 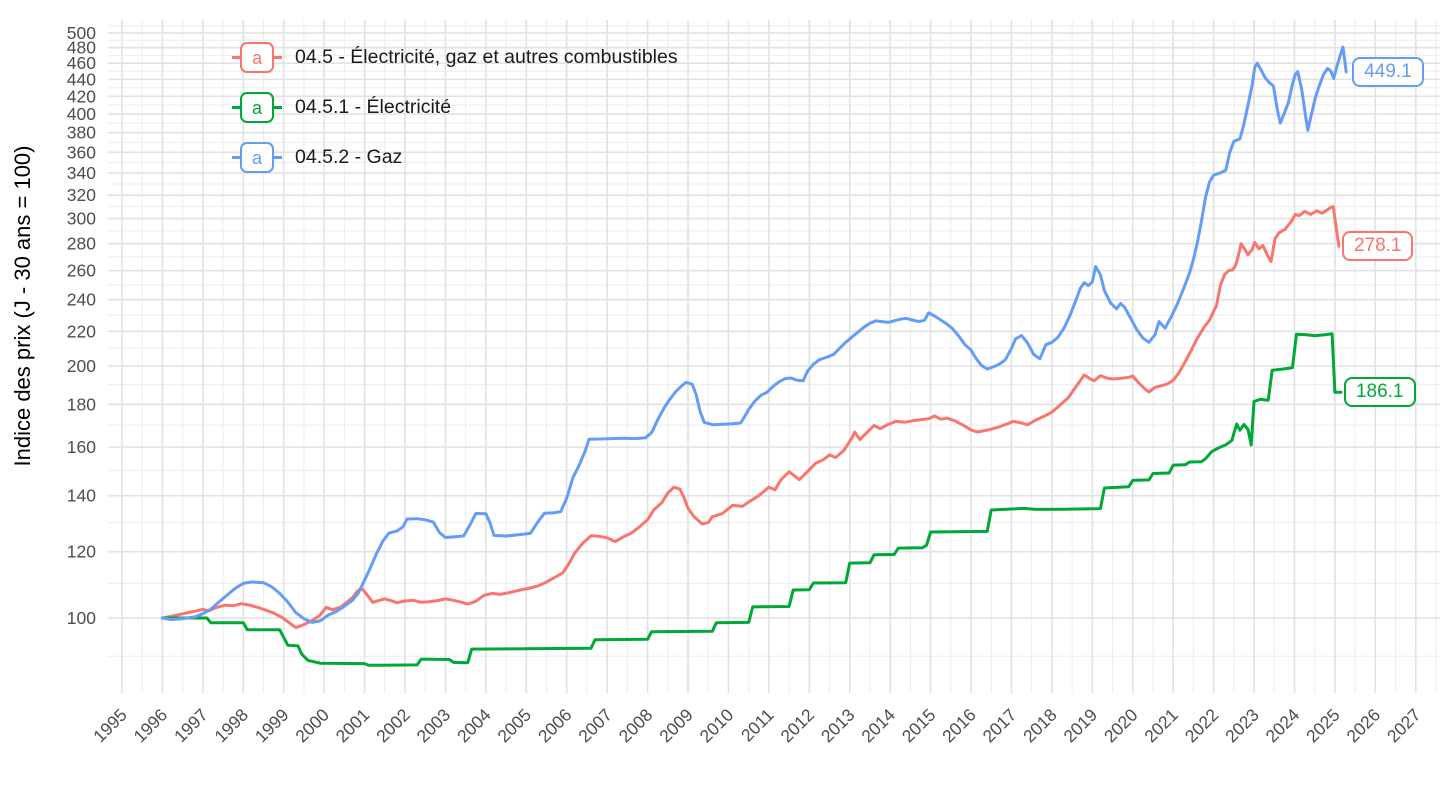 I want to click on svg-text: 280, so click(x=81, y=244).